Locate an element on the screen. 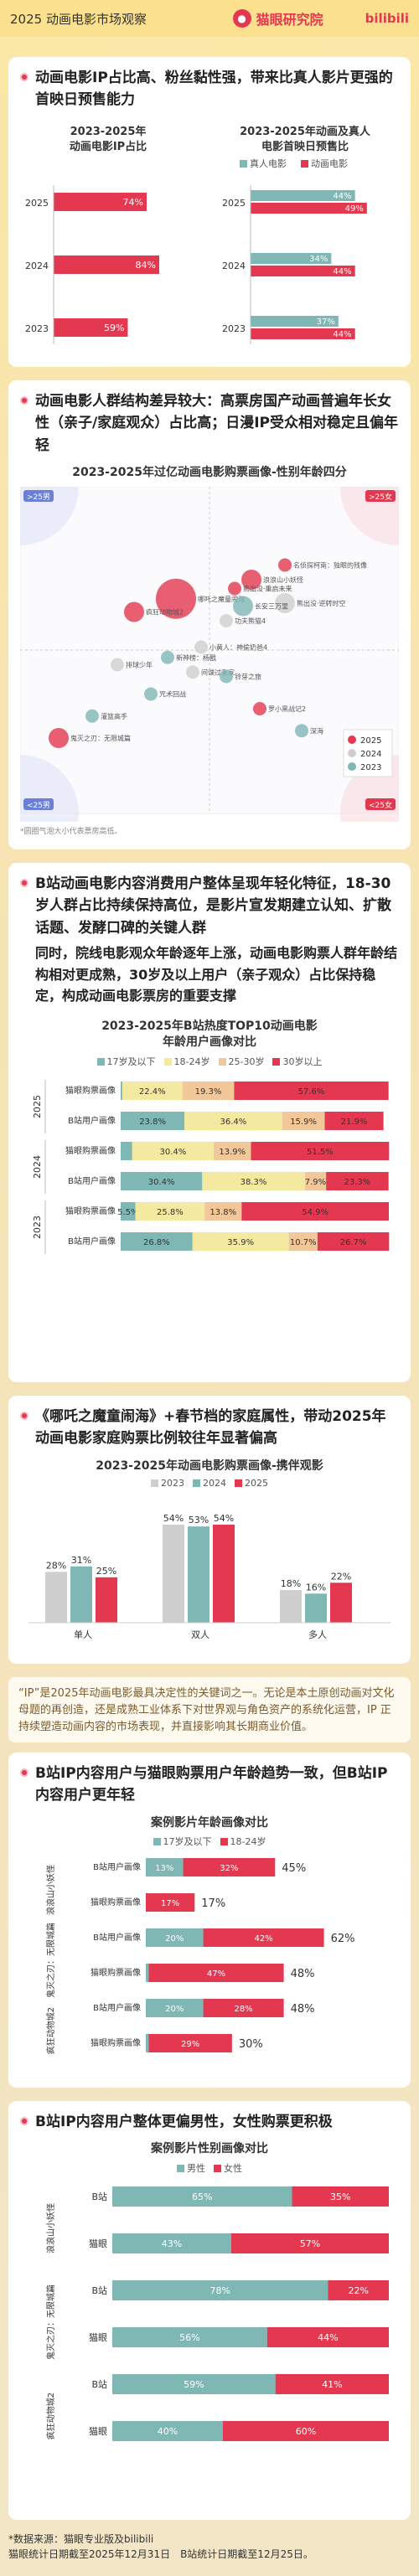 This screenshot has height=2576, width=419. data-label: 22% is located at coordinates (341, 1577).